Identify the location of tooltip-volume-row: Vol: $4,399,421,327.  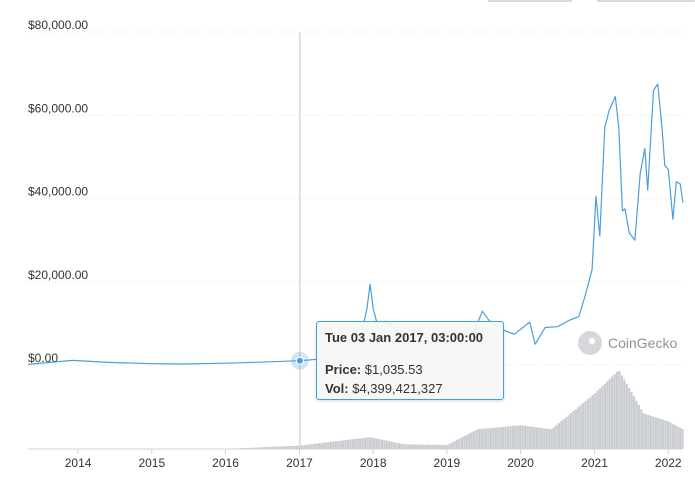
(414, 388).